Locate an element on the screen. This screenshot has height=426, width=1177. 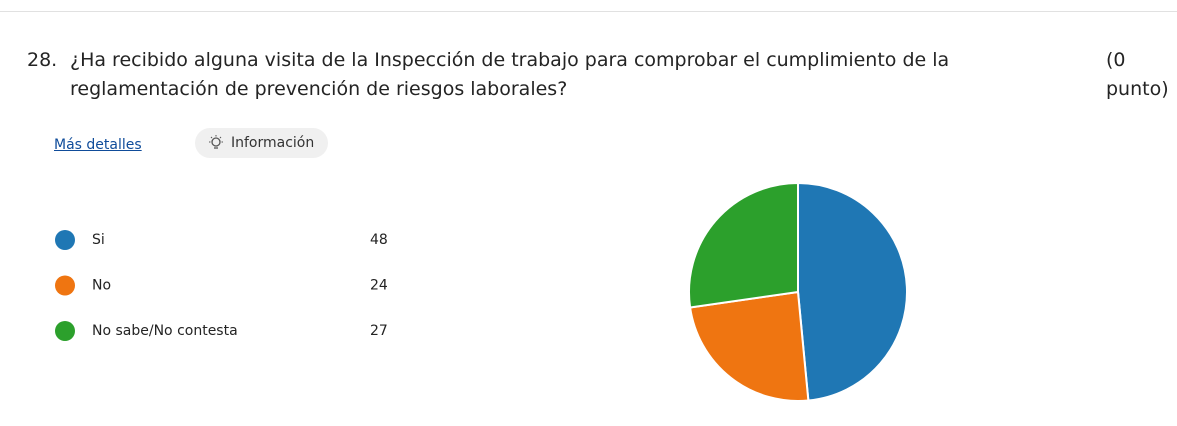
divider is located at coordinates (588, 11).